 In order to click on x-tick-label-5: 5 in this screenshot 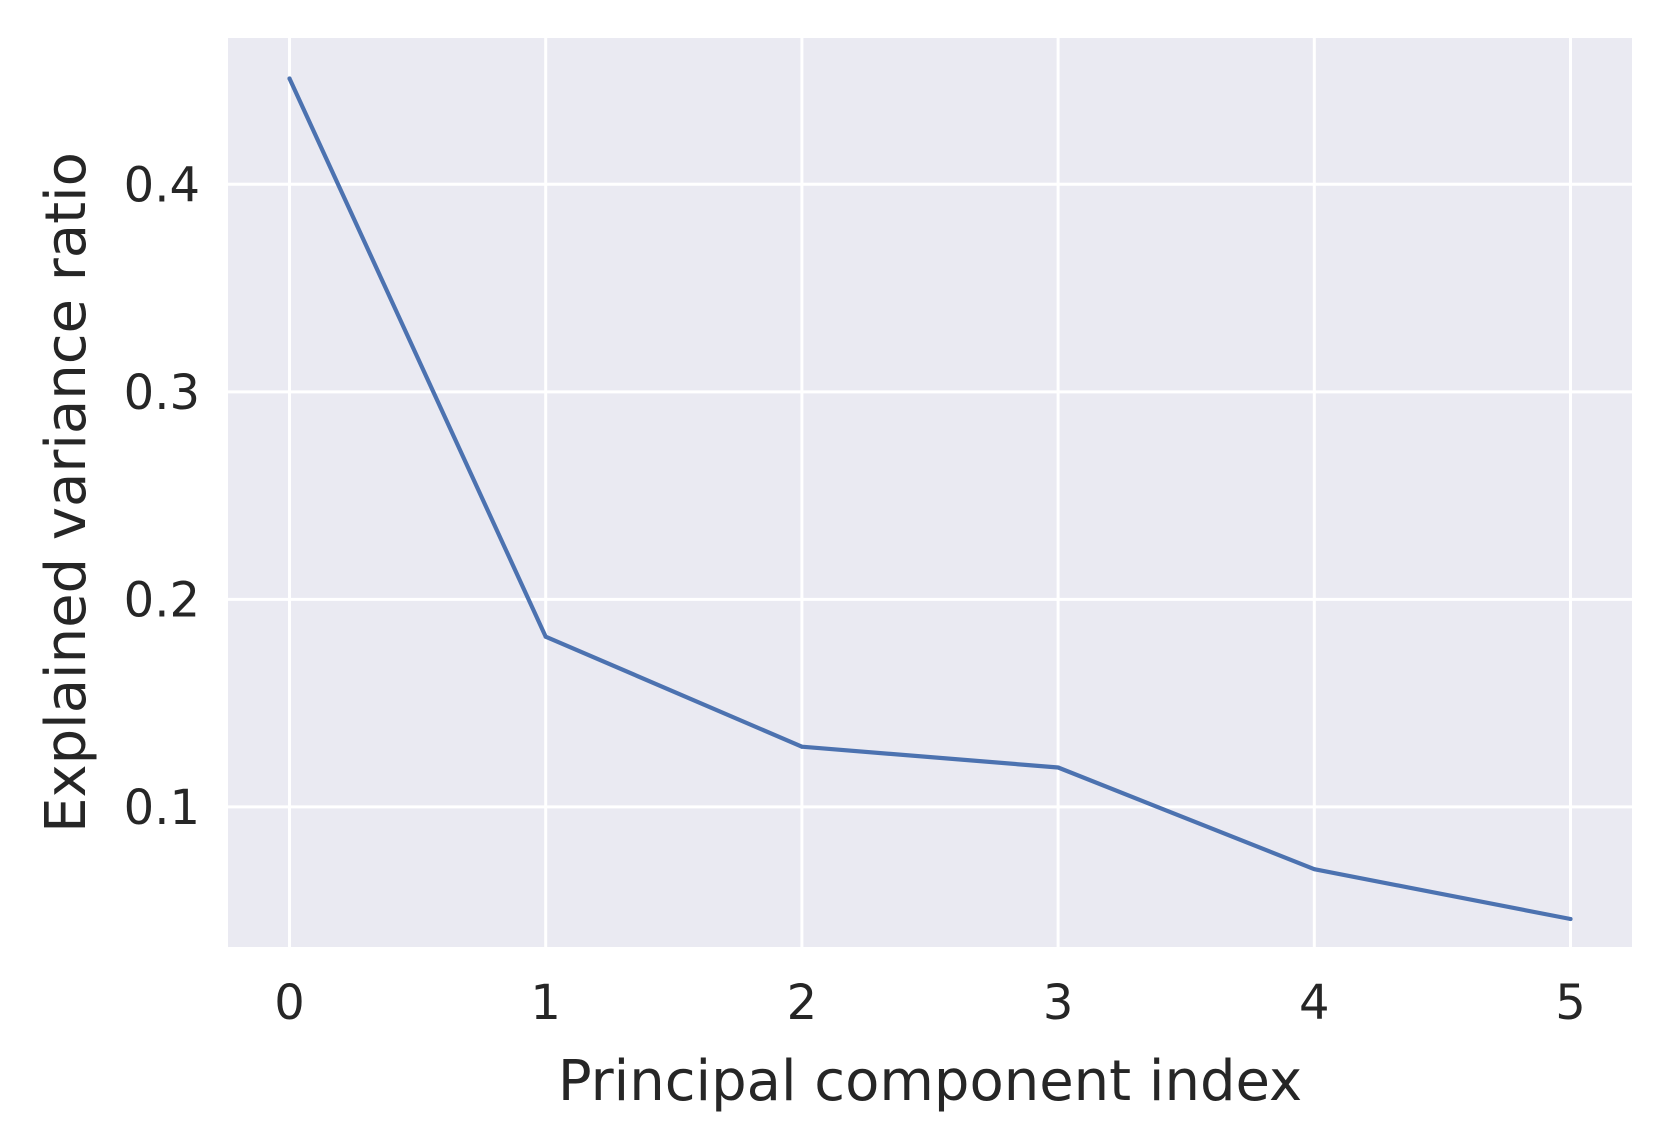, I will do `click(1570, 1003)`.